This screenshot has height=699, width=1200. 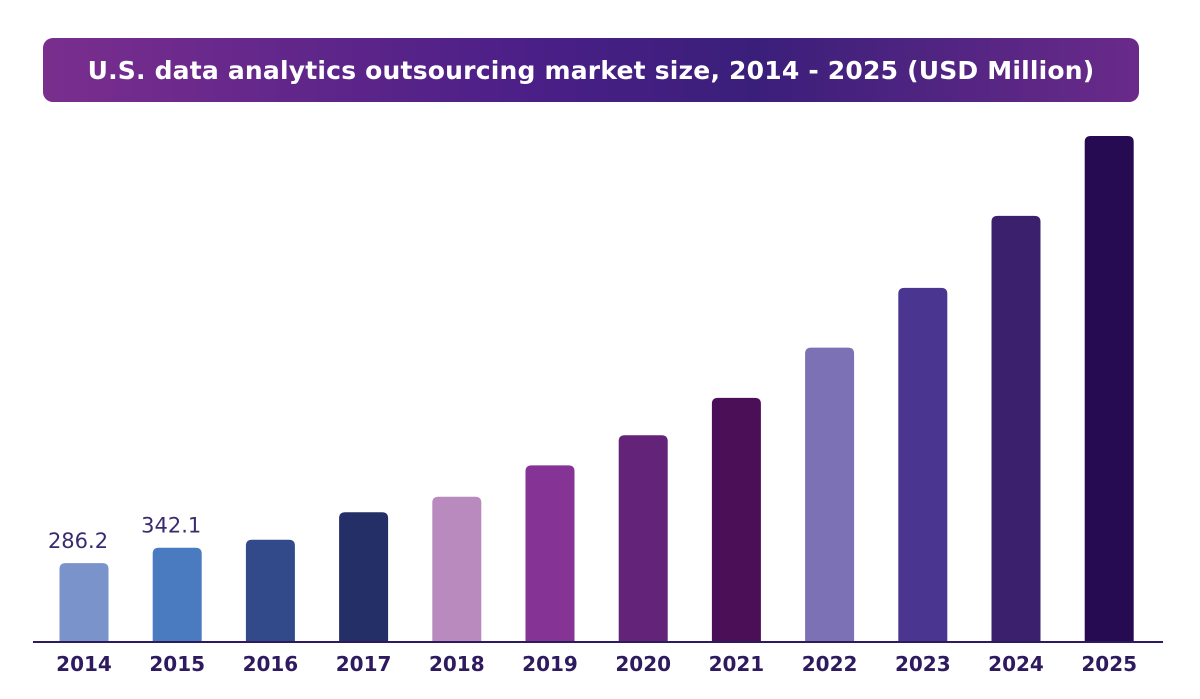 What do you see at coordinates (1109, 664) in the screenshot?
I see `x-tick-label-2025: 2025` at bounding box center [1109, 664].